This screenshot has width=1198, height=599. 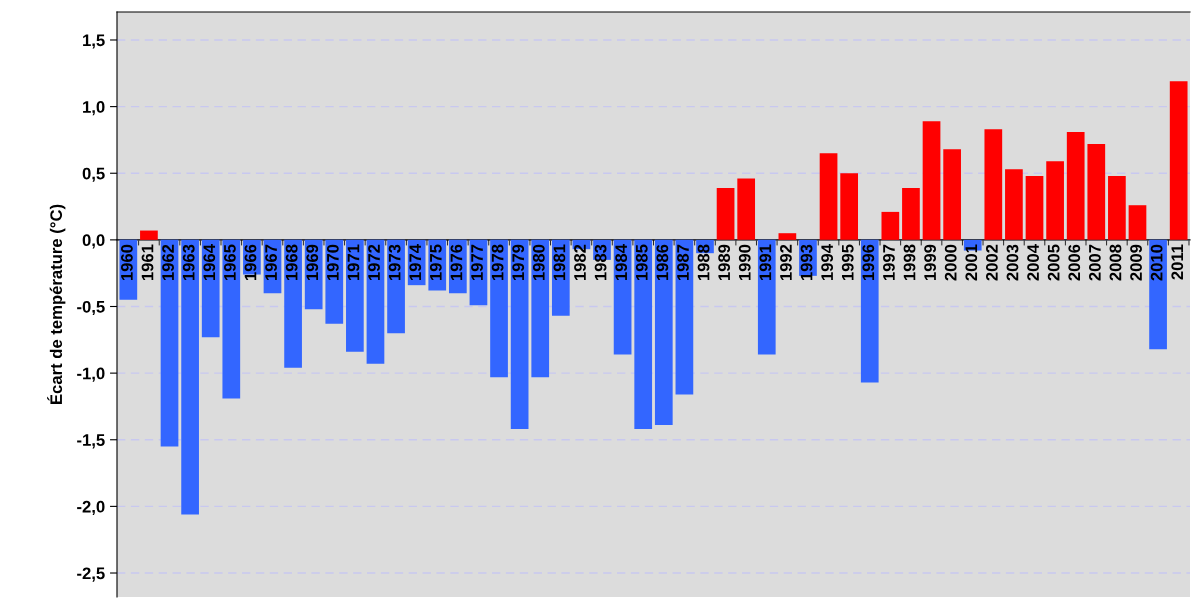 I want to click on y-tick-label: 1,5, so click(x=94, y=41).